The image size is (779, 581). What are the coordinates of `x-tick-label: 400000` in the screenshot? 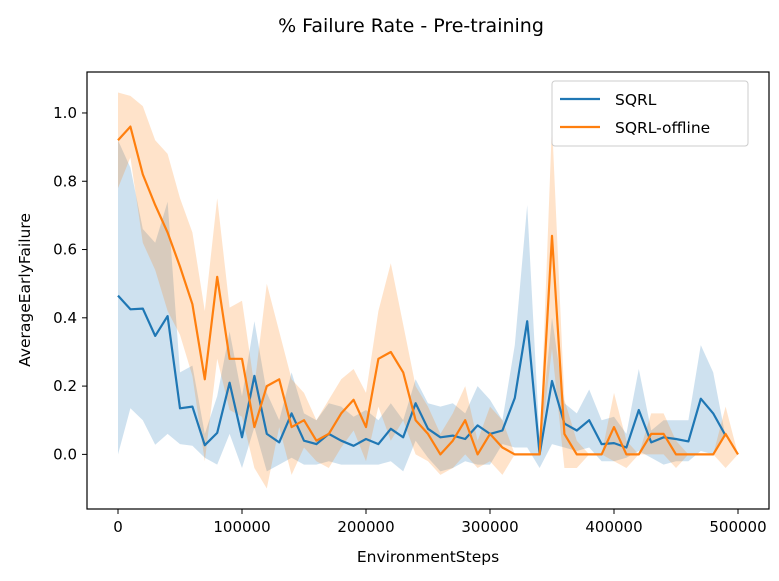 It's located at (613, 527).